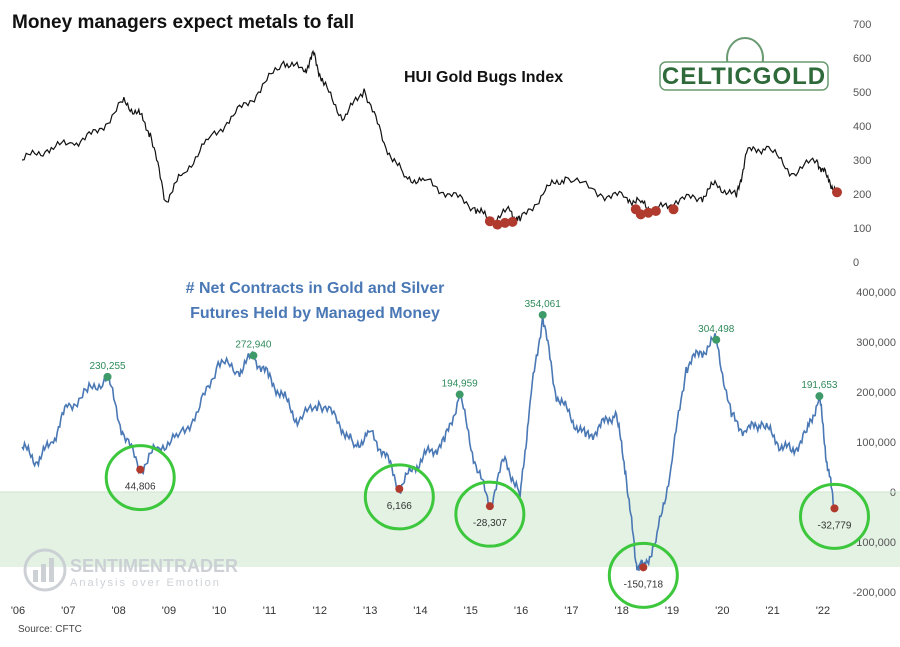  I want to click on celticgold-logo: CELTICGOLD, so click(744, 64).